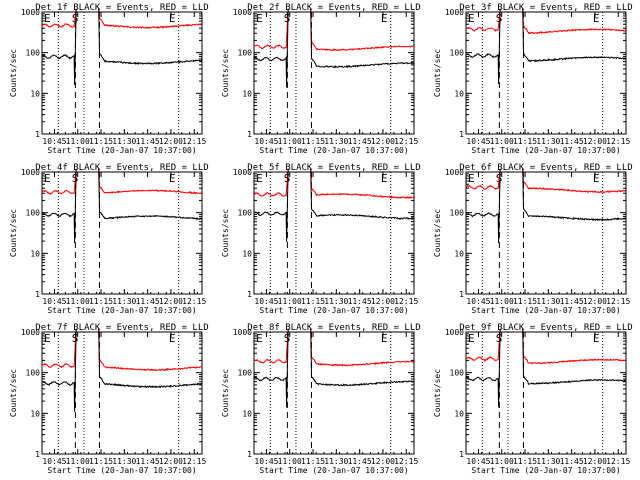 Image resolution: width=640 pixels, height=480 pixels. What do you see at coordinates (333, 168) in the screenshot?
I see `chart-title: Det 5f BLACK = Events, RED = LLD` at bounding box center [333, 168].